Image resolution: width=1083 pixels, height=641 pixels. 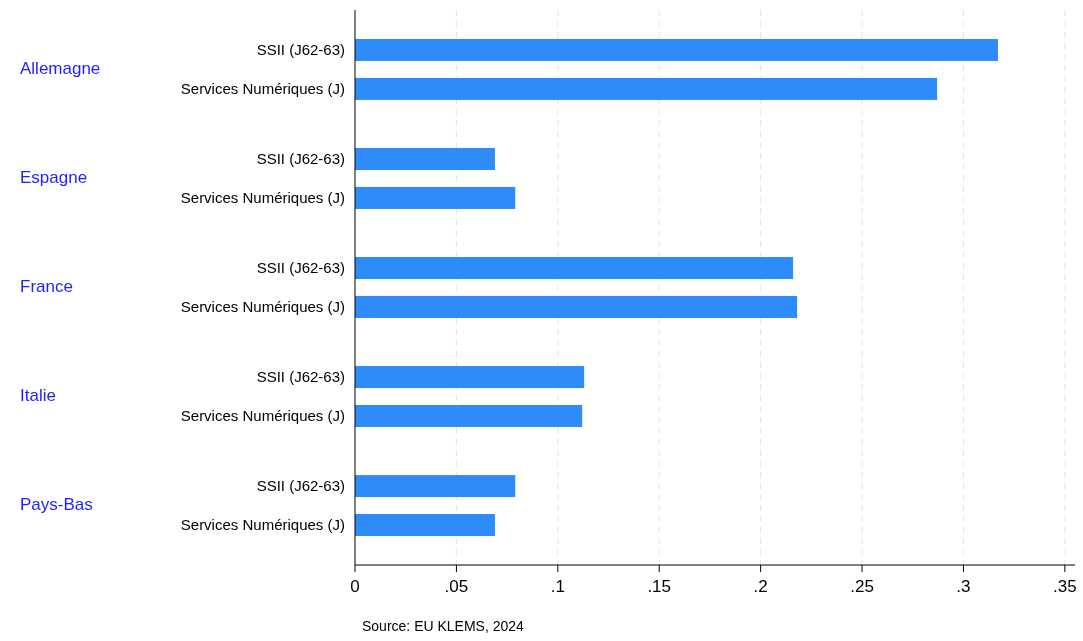 What do you see at coordinates (38, 396) in the screenshot?
I see `text: Italie` at bounding box center [38, 396].